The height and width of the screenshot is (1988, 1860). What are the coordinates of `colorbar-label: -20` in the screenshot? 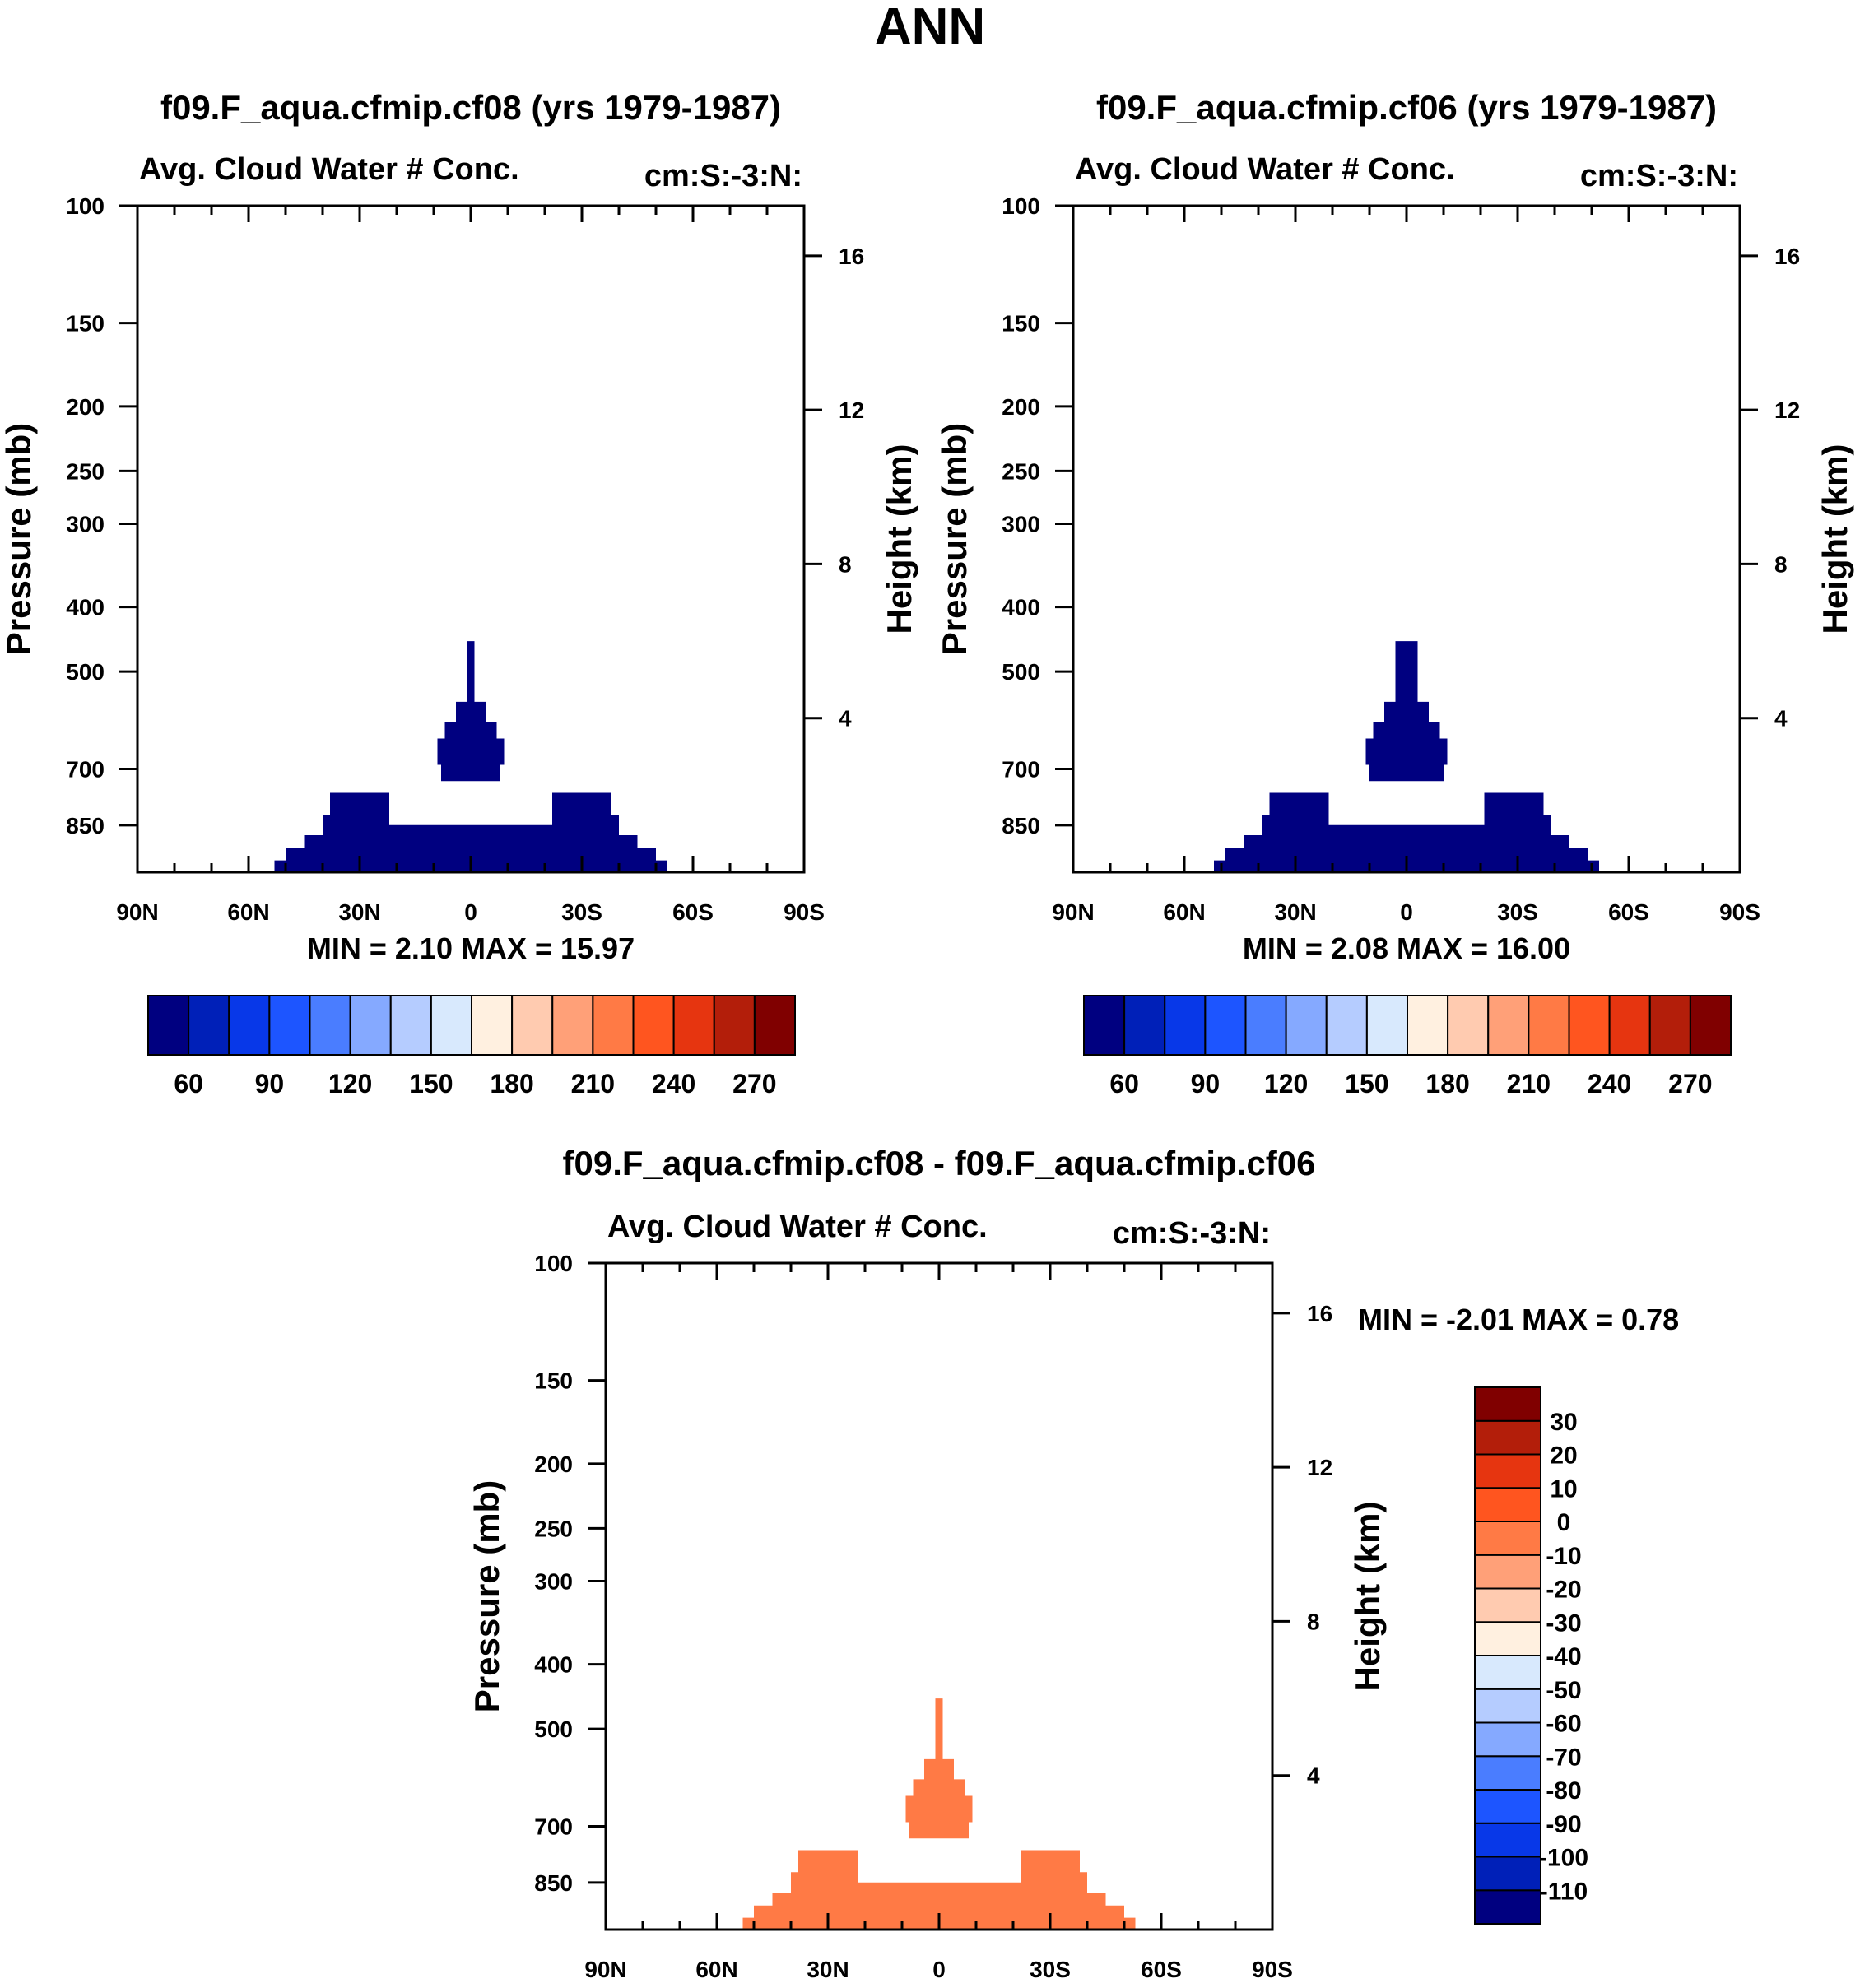 It's located at (1563, 1590).